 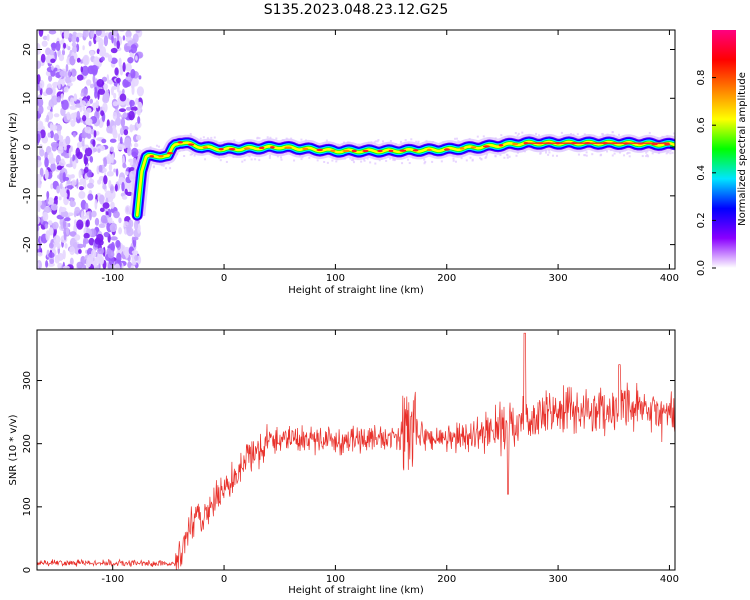 What do you see at coordinates (224, 579) in the screenshot?
I see `snr-x-tick-label: 0` at bounding box center [224, 579].